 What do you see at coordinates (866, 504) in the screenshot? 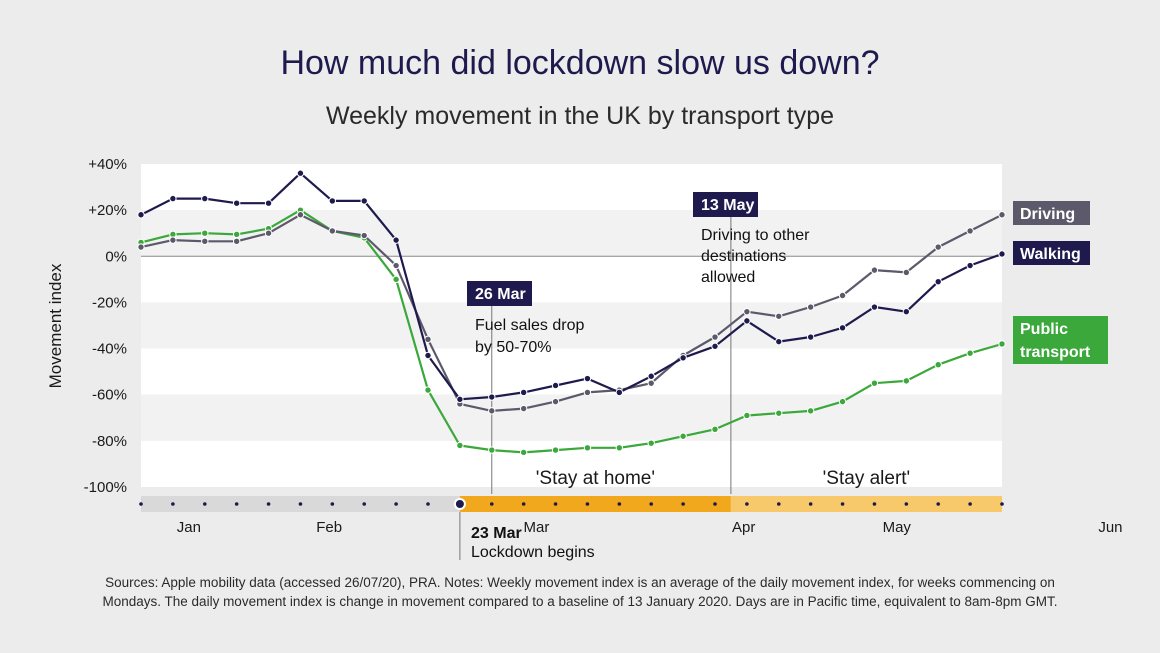
I see `phase-bar-stay-alert` at bounding box center [866, 504].